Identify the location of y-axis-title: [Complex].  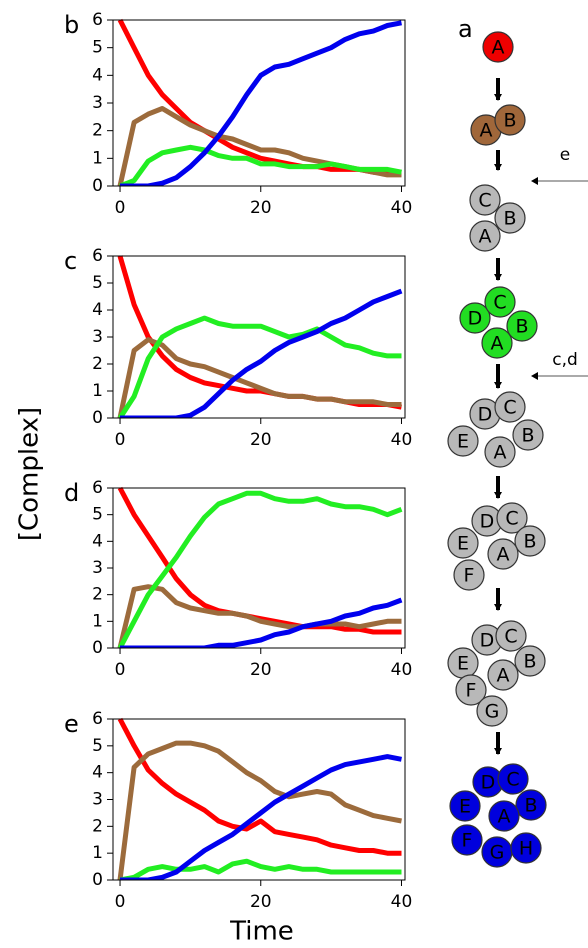
(30, 474).